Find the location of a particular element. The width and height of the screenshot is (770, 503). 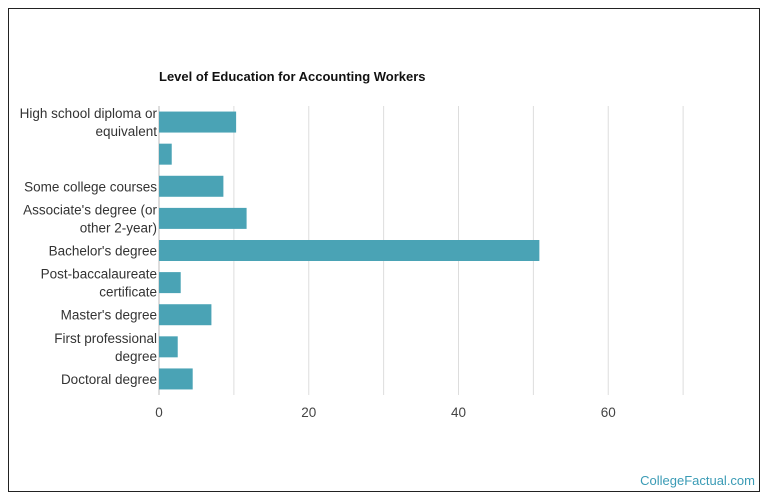

x-axis-ticks: 0 20 40 60 is located at coordinates (385, 412).